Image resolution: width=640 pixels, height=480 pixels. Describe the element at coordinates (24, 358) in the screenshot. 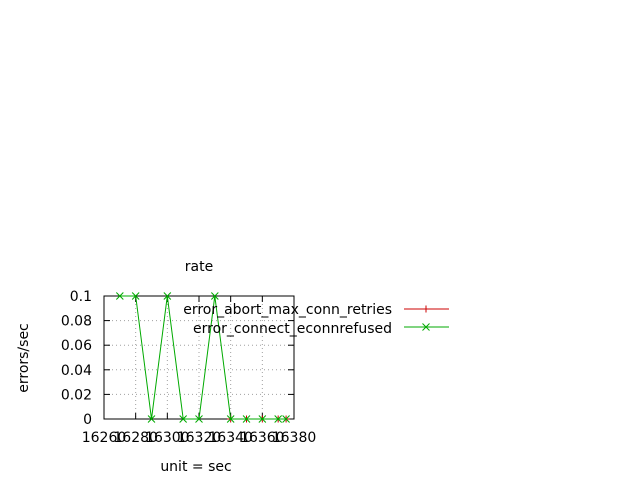

I see `y-axis-label: errors/sec` at that location.